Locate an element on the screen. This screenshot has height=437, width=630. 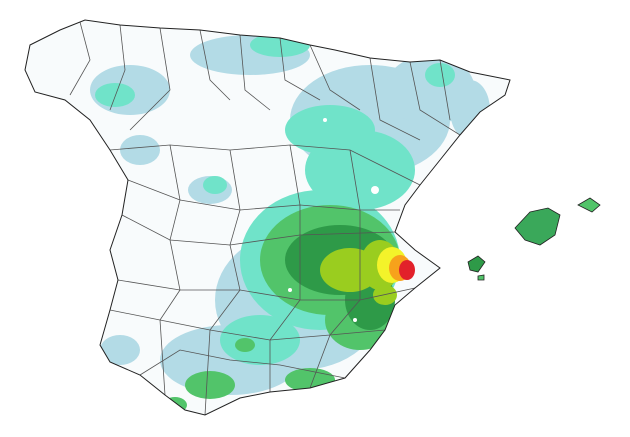
dry-spots is located at coordinates (333, 220).